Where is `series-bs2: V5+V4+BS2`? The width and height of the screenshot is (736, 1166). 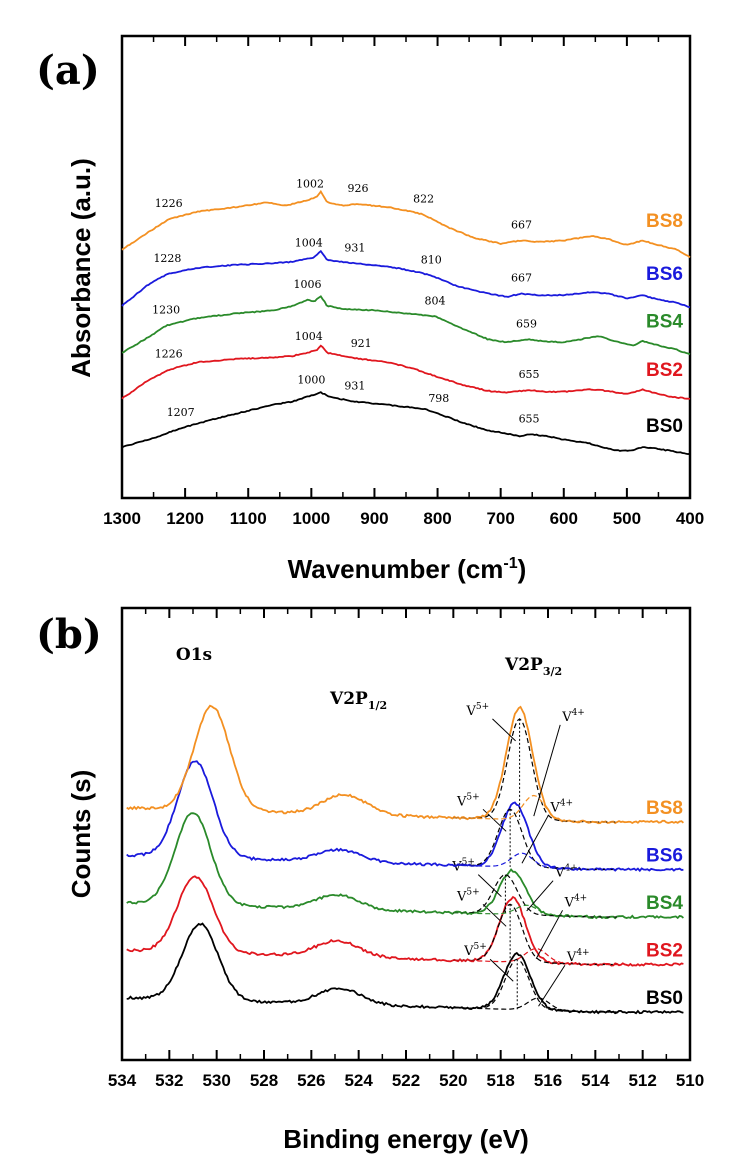
series-bs2: V5+V4+BS2 is located at coordinates (405, 921).